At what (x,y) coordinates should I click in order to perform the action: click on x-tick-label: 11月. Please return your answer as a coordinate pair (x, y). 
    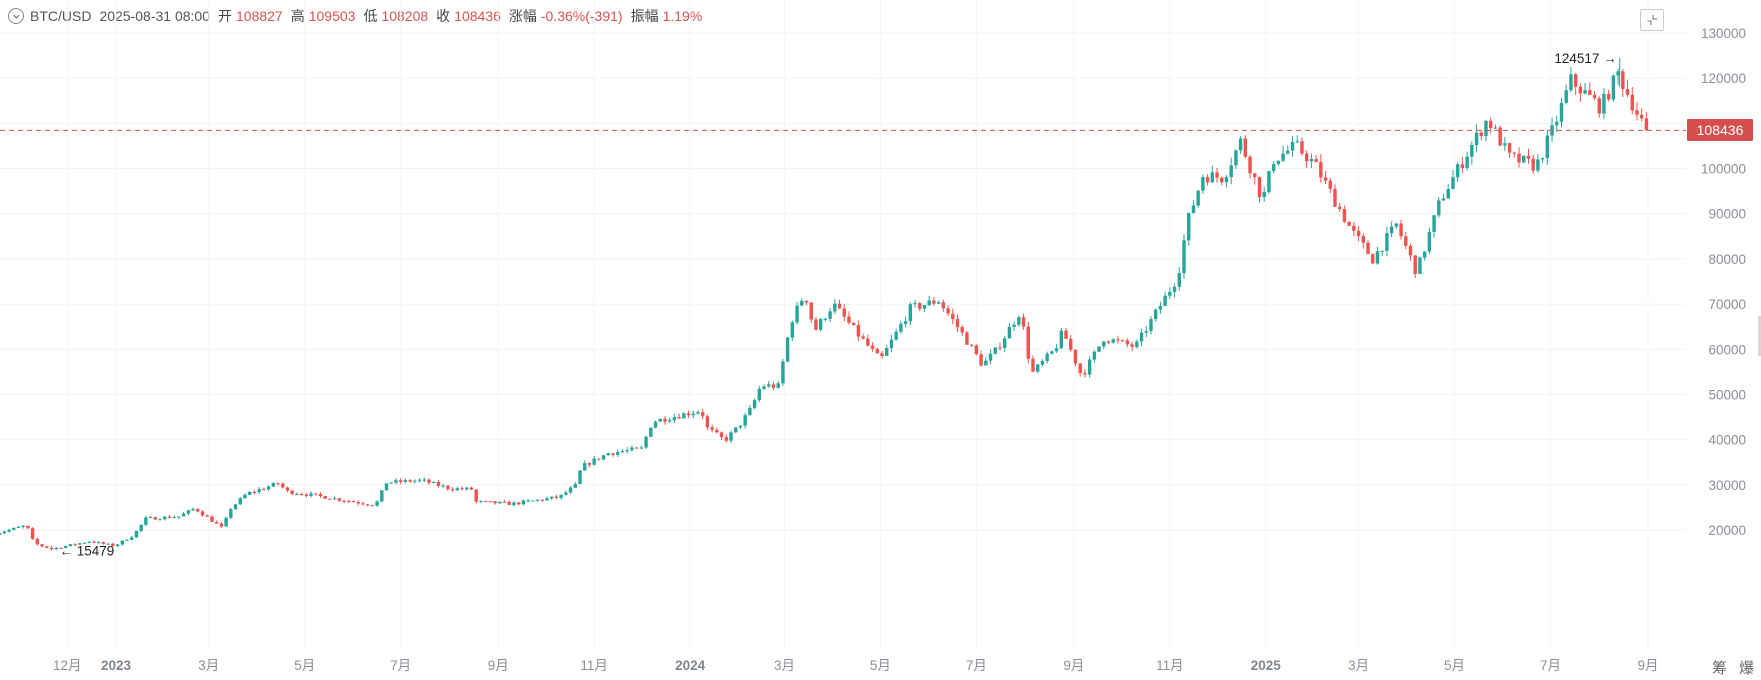
    Looking at the image, I should click on (594, 665).